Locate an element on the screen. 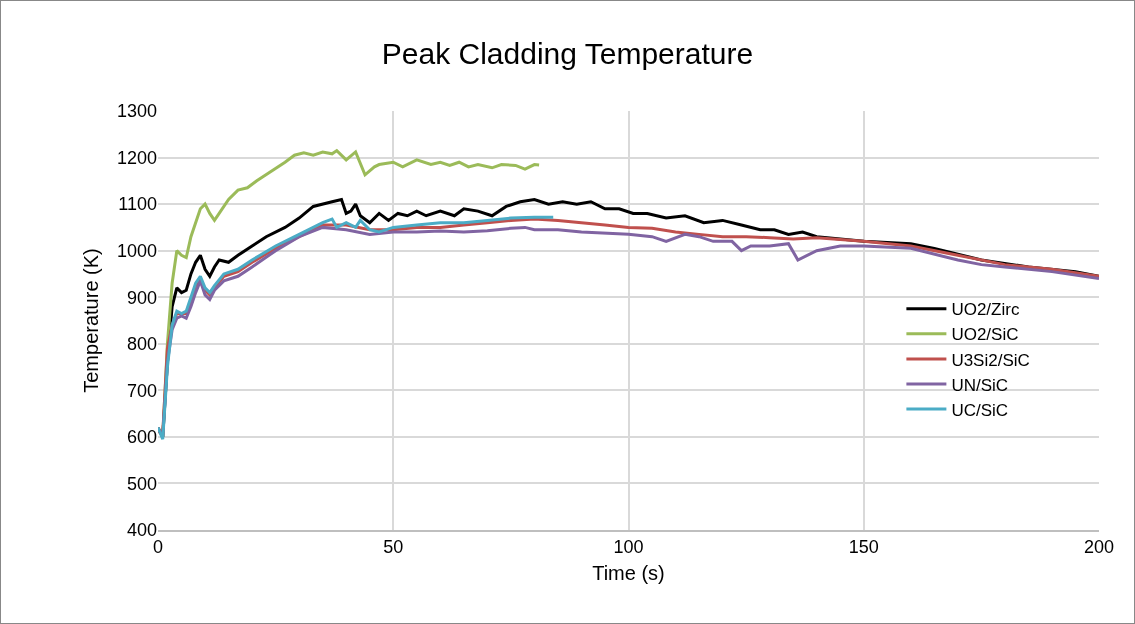 The width and height of the screenshot is (1135, 624). y-tick-label: 1100 is located at coordinates (137, 204).